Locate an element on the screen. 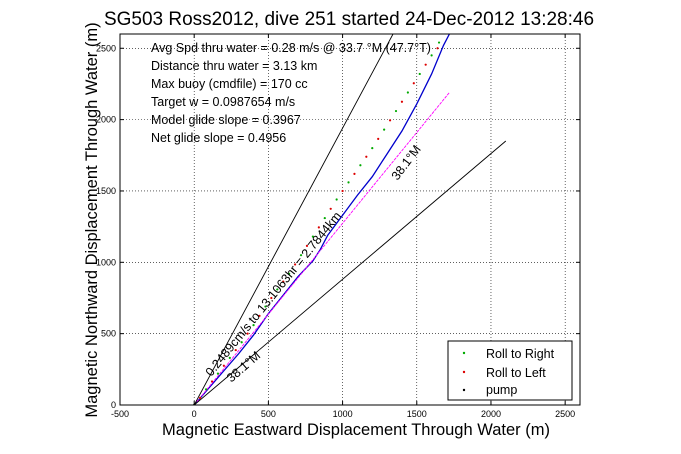 The width and height of the screenshot is (681, 454). legend-marker-pump is located at coordinates (464, 390).